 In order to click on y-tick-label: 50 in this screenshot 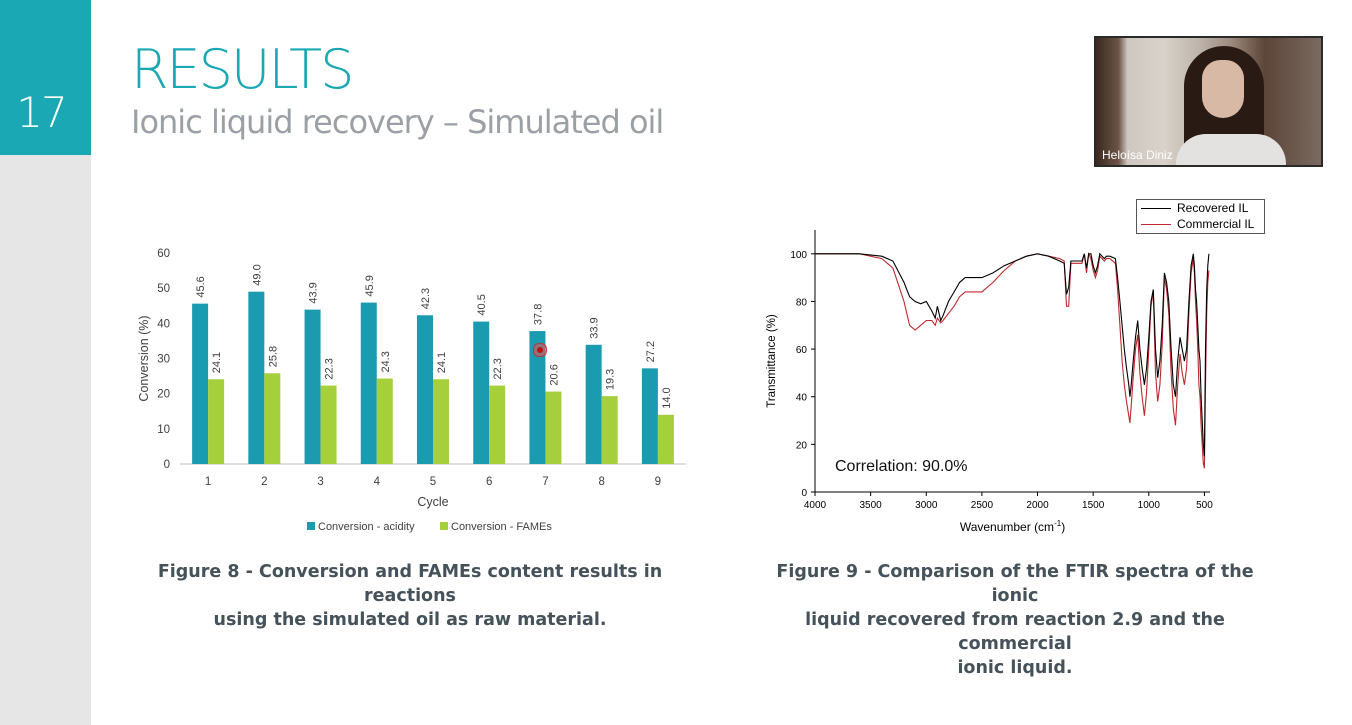, I will do `click(163, 289)`.